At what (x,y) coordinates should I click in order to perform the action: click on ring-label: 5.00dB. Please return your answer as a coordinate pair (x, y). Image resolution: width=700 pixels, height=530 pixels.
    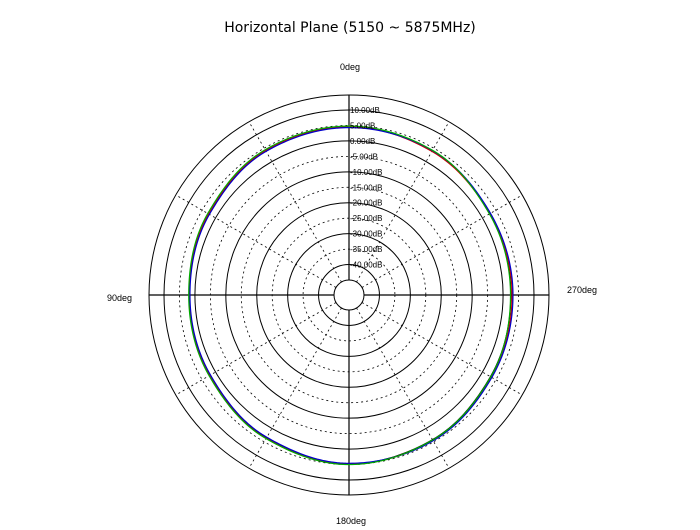
    Looking at the image, I should click on (362, 125).